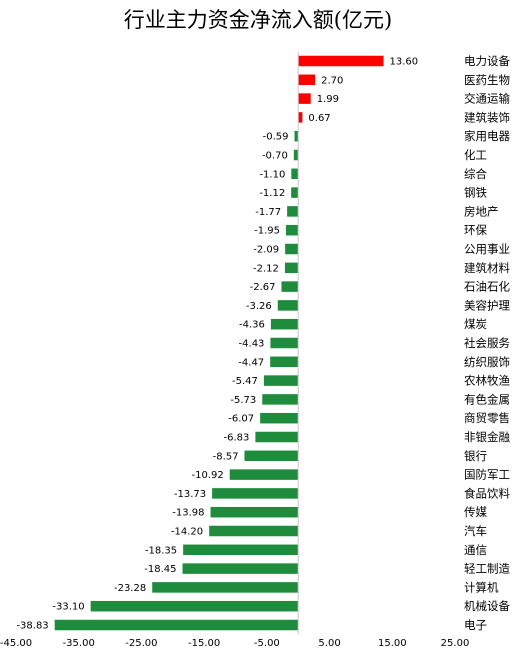 This screenshot has height=659, width=517. What do you see at coordinates (276, 137) in the screenshot?
I see `bar-value-label: -0.59` at bounding box center [276, 137].